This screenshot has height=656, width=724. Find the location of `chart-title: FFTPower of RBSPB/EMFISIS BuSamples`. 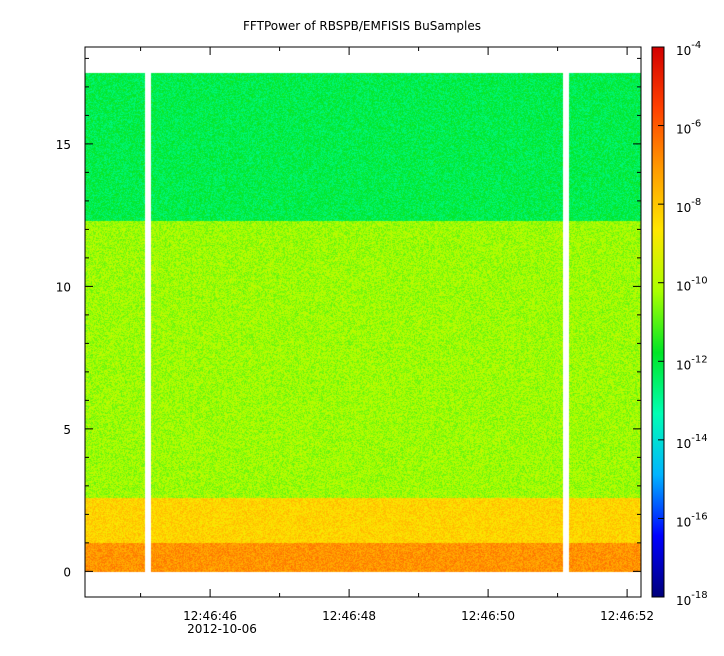

chart-title: FFTPower of RBSPB/EMFISIS BuSamples is located at coordinates (362, 26).